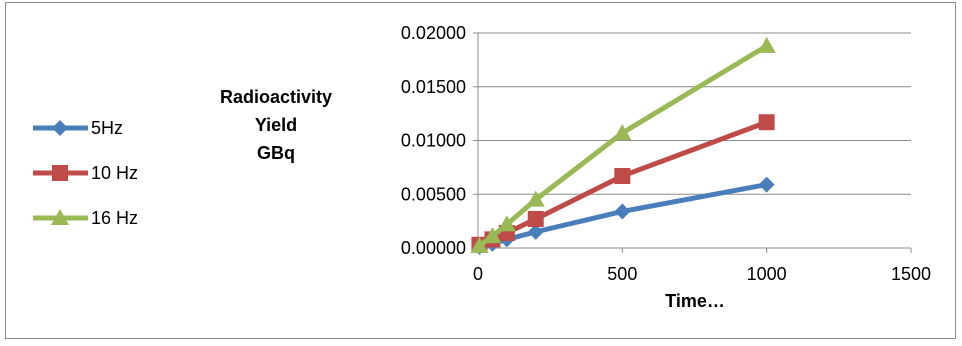  What do you see at coordinates (911, 274) in the screenshot?
I see `x-tick-label: 1500` at bounding box center [911, 274].